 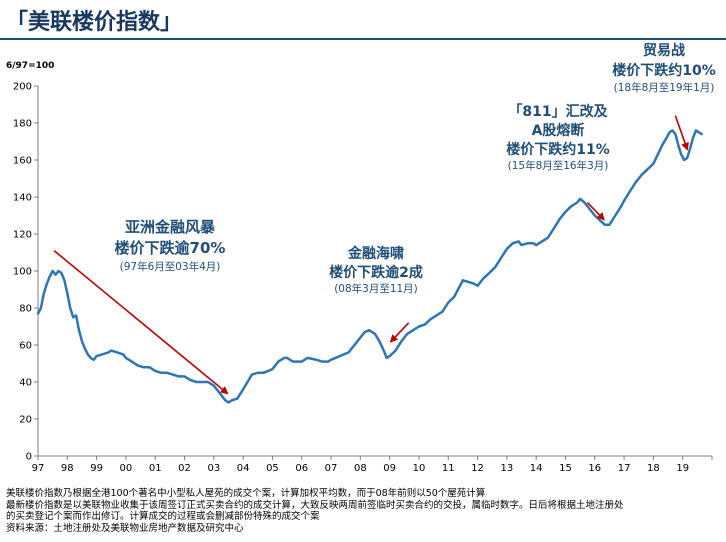 I want to click on annotation-title: 楼价下跌约11%, so click(x=558, y=149).